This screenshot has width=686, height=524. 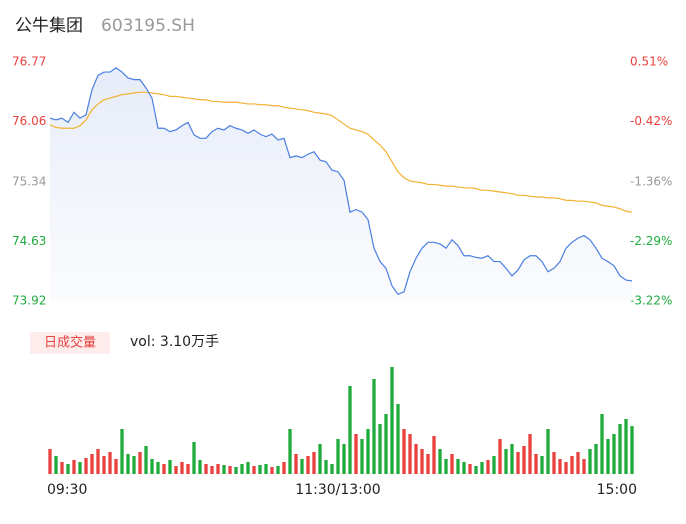 What do you see at coordinates (29, 121) in the screenshot?
I see `y-tick-label: 76.06` at bounding box center [29, 121].